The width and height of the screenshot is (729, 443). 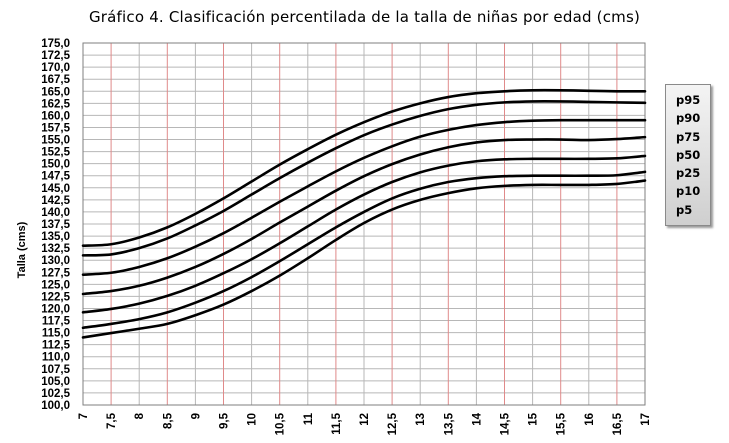 What do you see at coordinates (688, 173) in the screenshot?
I see `legend-entry-p25: p25` at bounding box center [688, 173].